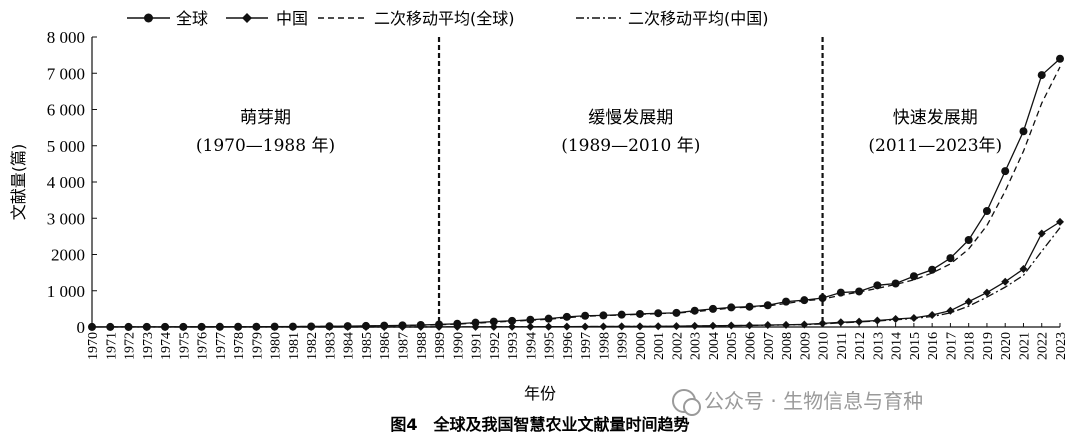 The width and height of the screenshot is (1080, 444). What do you see at coordinates (265, 146) in the screenshot?
I see `phase-range: (1970—1988 年)` at bounding box center [265, 146].